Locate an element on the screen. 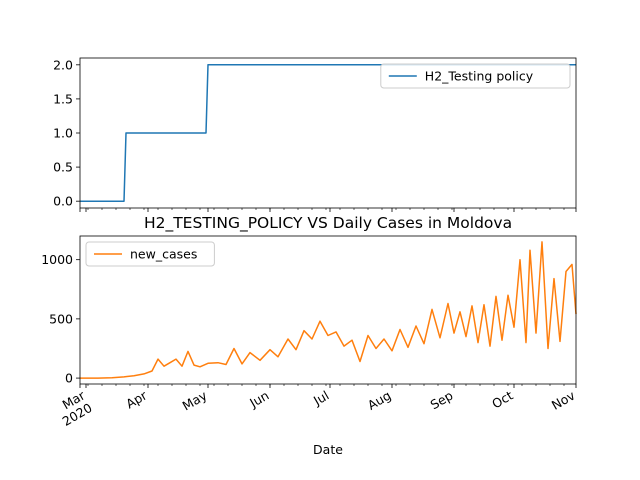 This screenshot has height=480, width=640. x-axis-label: Date is located at coordinates (328, 449).